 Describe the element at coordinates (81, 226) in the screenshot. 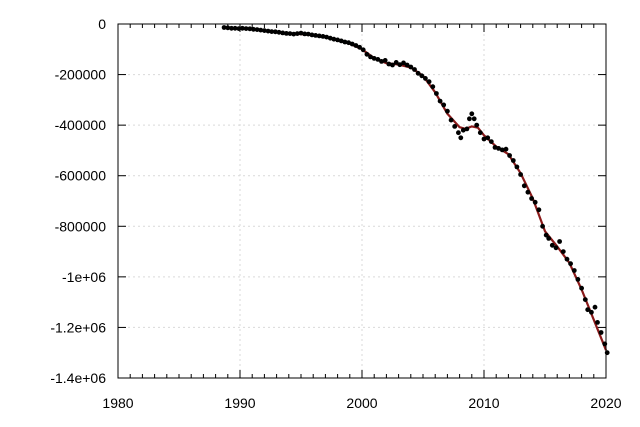

I see `y-tick-label: -800000` at that location.